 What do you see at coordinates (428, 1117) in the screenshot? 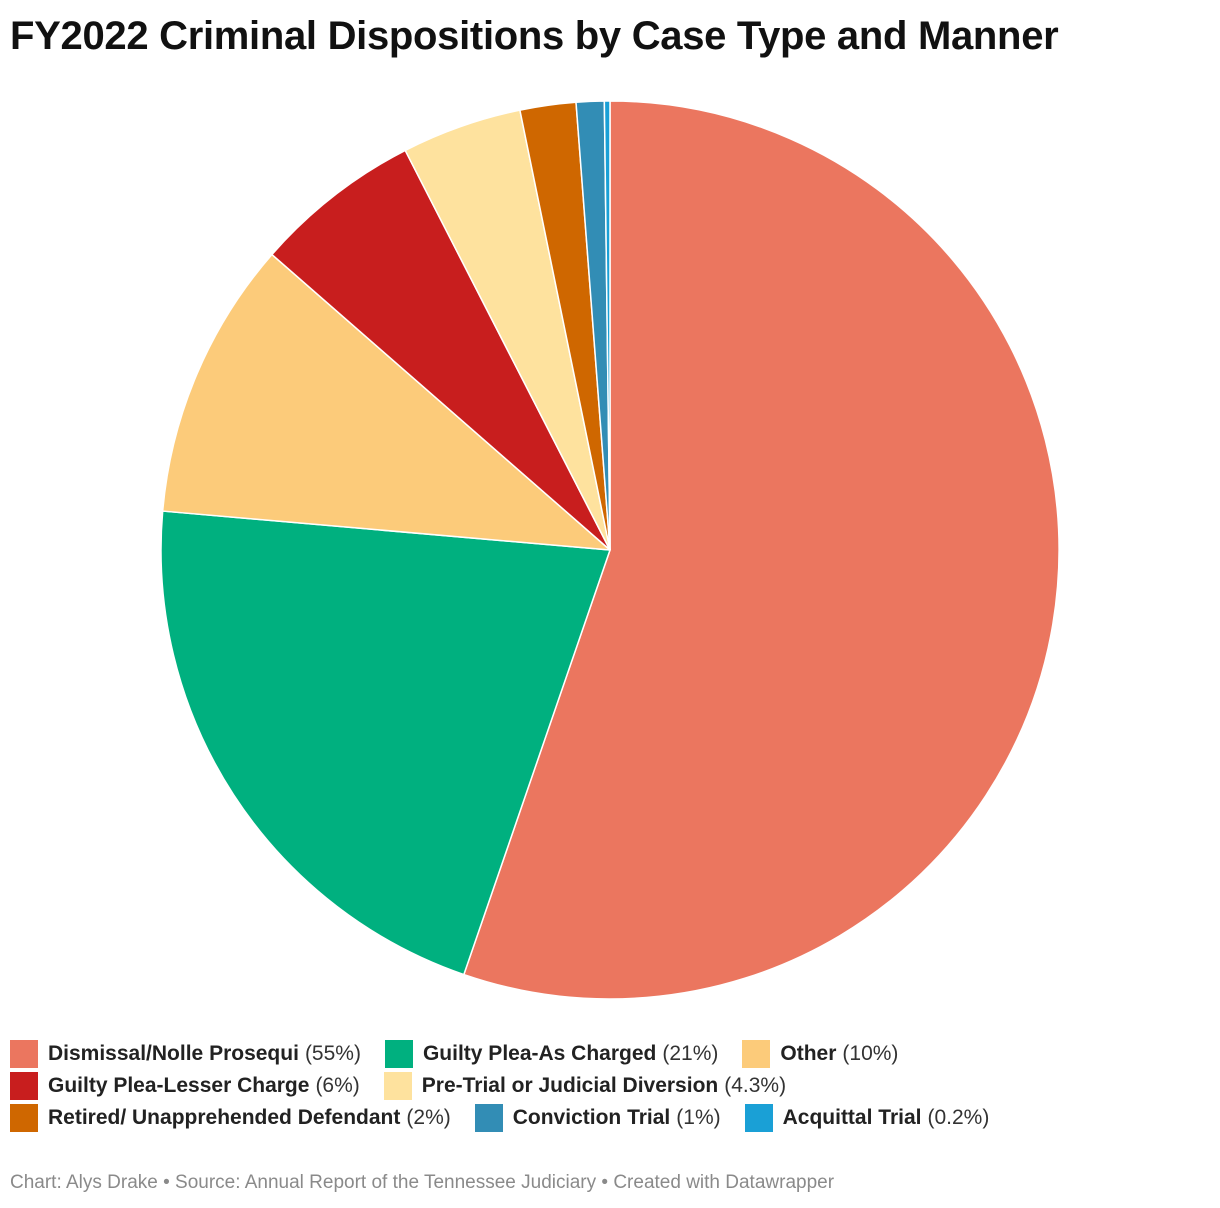
I see `legend-value: (2%)` at bounding box center [428, 1117].